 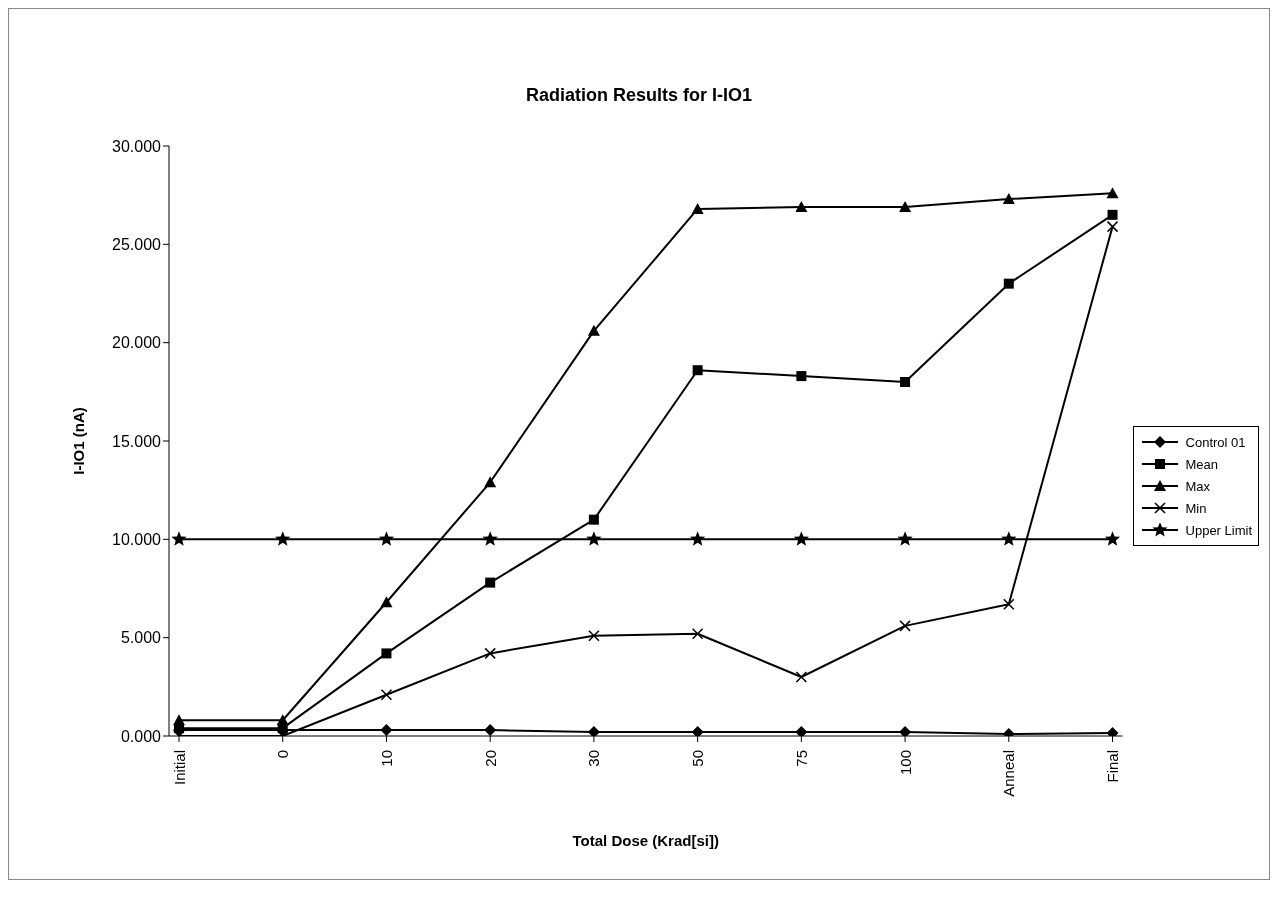 I want to click on x-tick-label: 20, so click(x=490, y=758).